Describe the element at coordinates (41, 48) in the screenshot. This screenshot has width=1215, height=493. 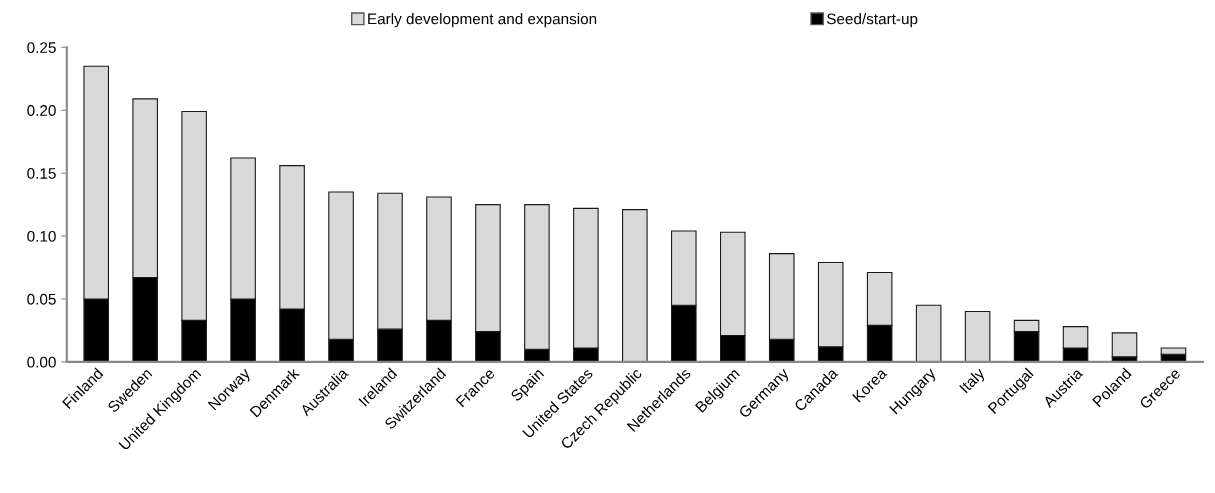
I see `y-tick-label: 0.25` at that location.